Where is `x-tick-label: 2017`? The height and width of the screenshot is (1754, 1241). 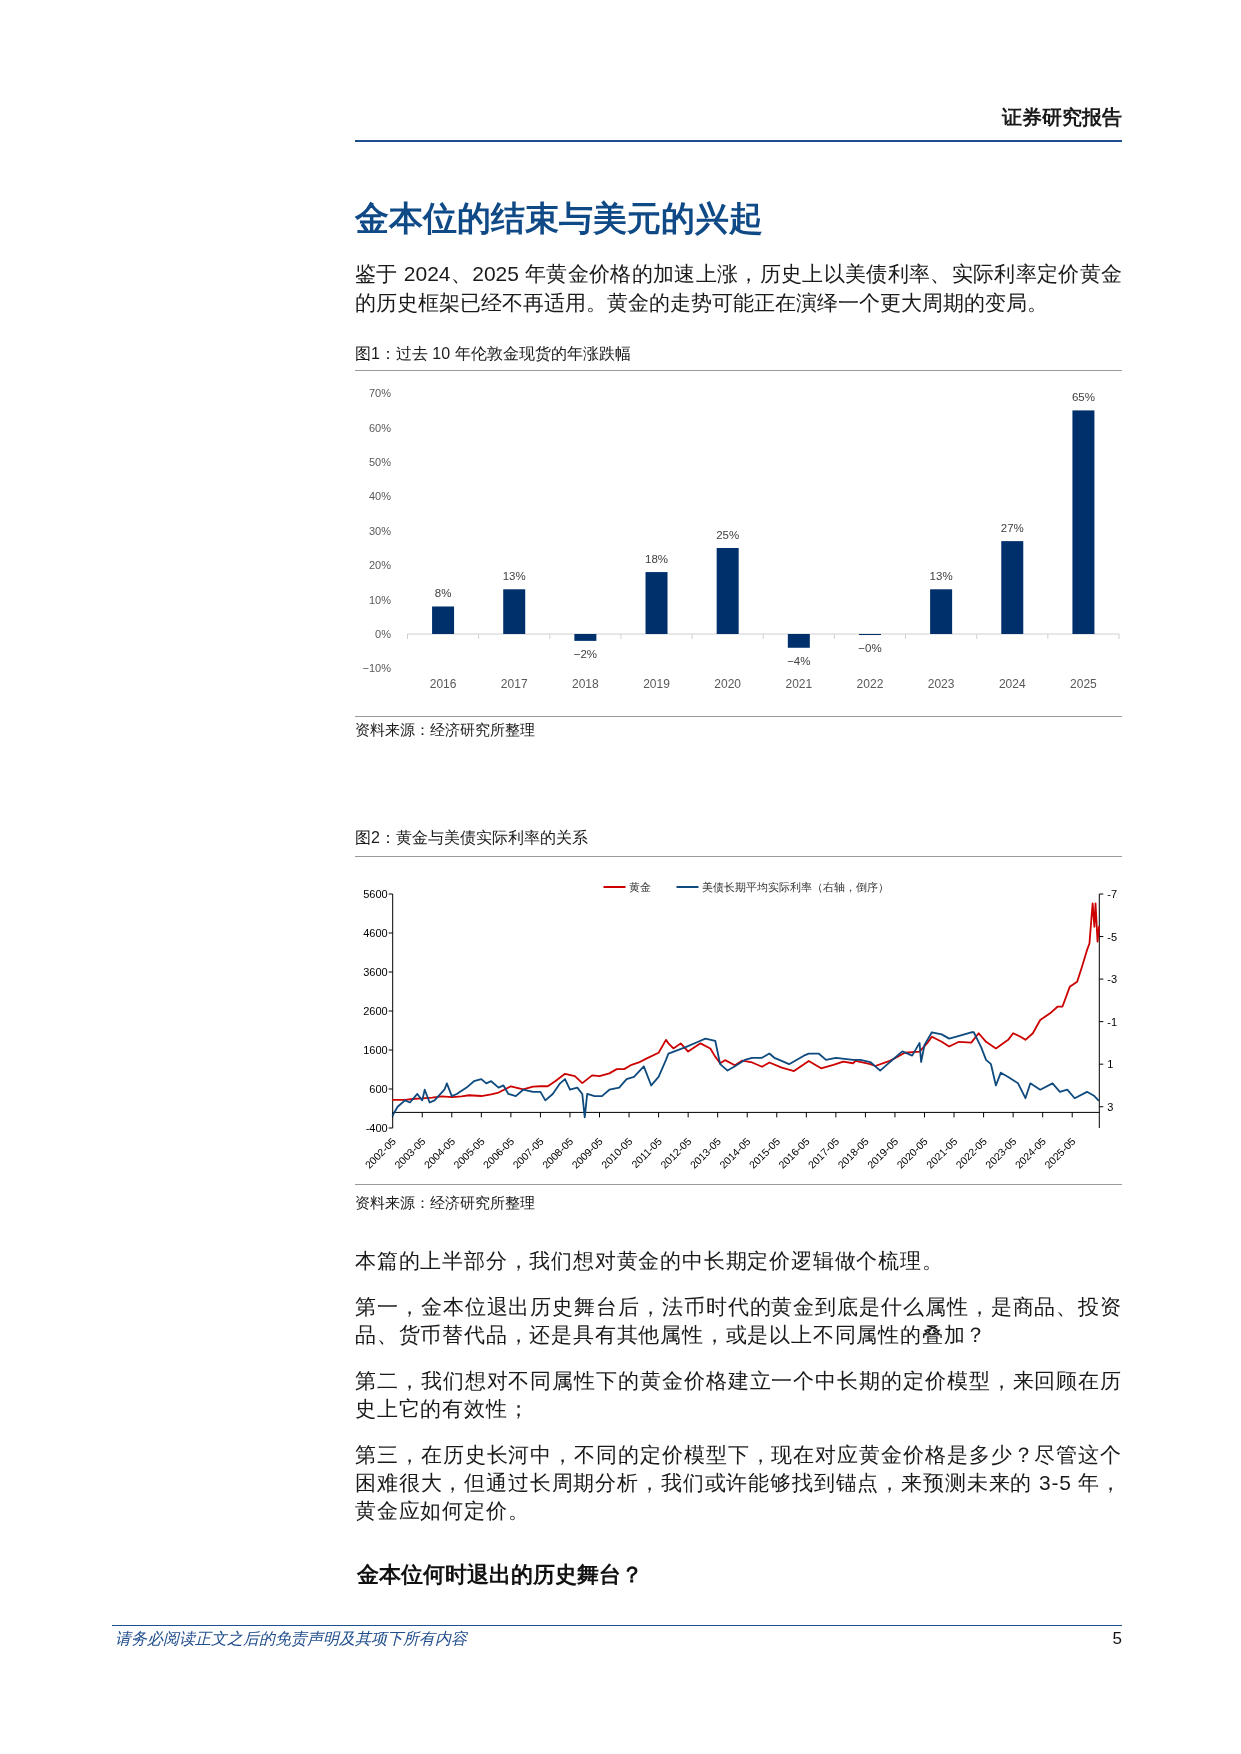 x-tick-label: 2017 is located at coordinates (514, 684).